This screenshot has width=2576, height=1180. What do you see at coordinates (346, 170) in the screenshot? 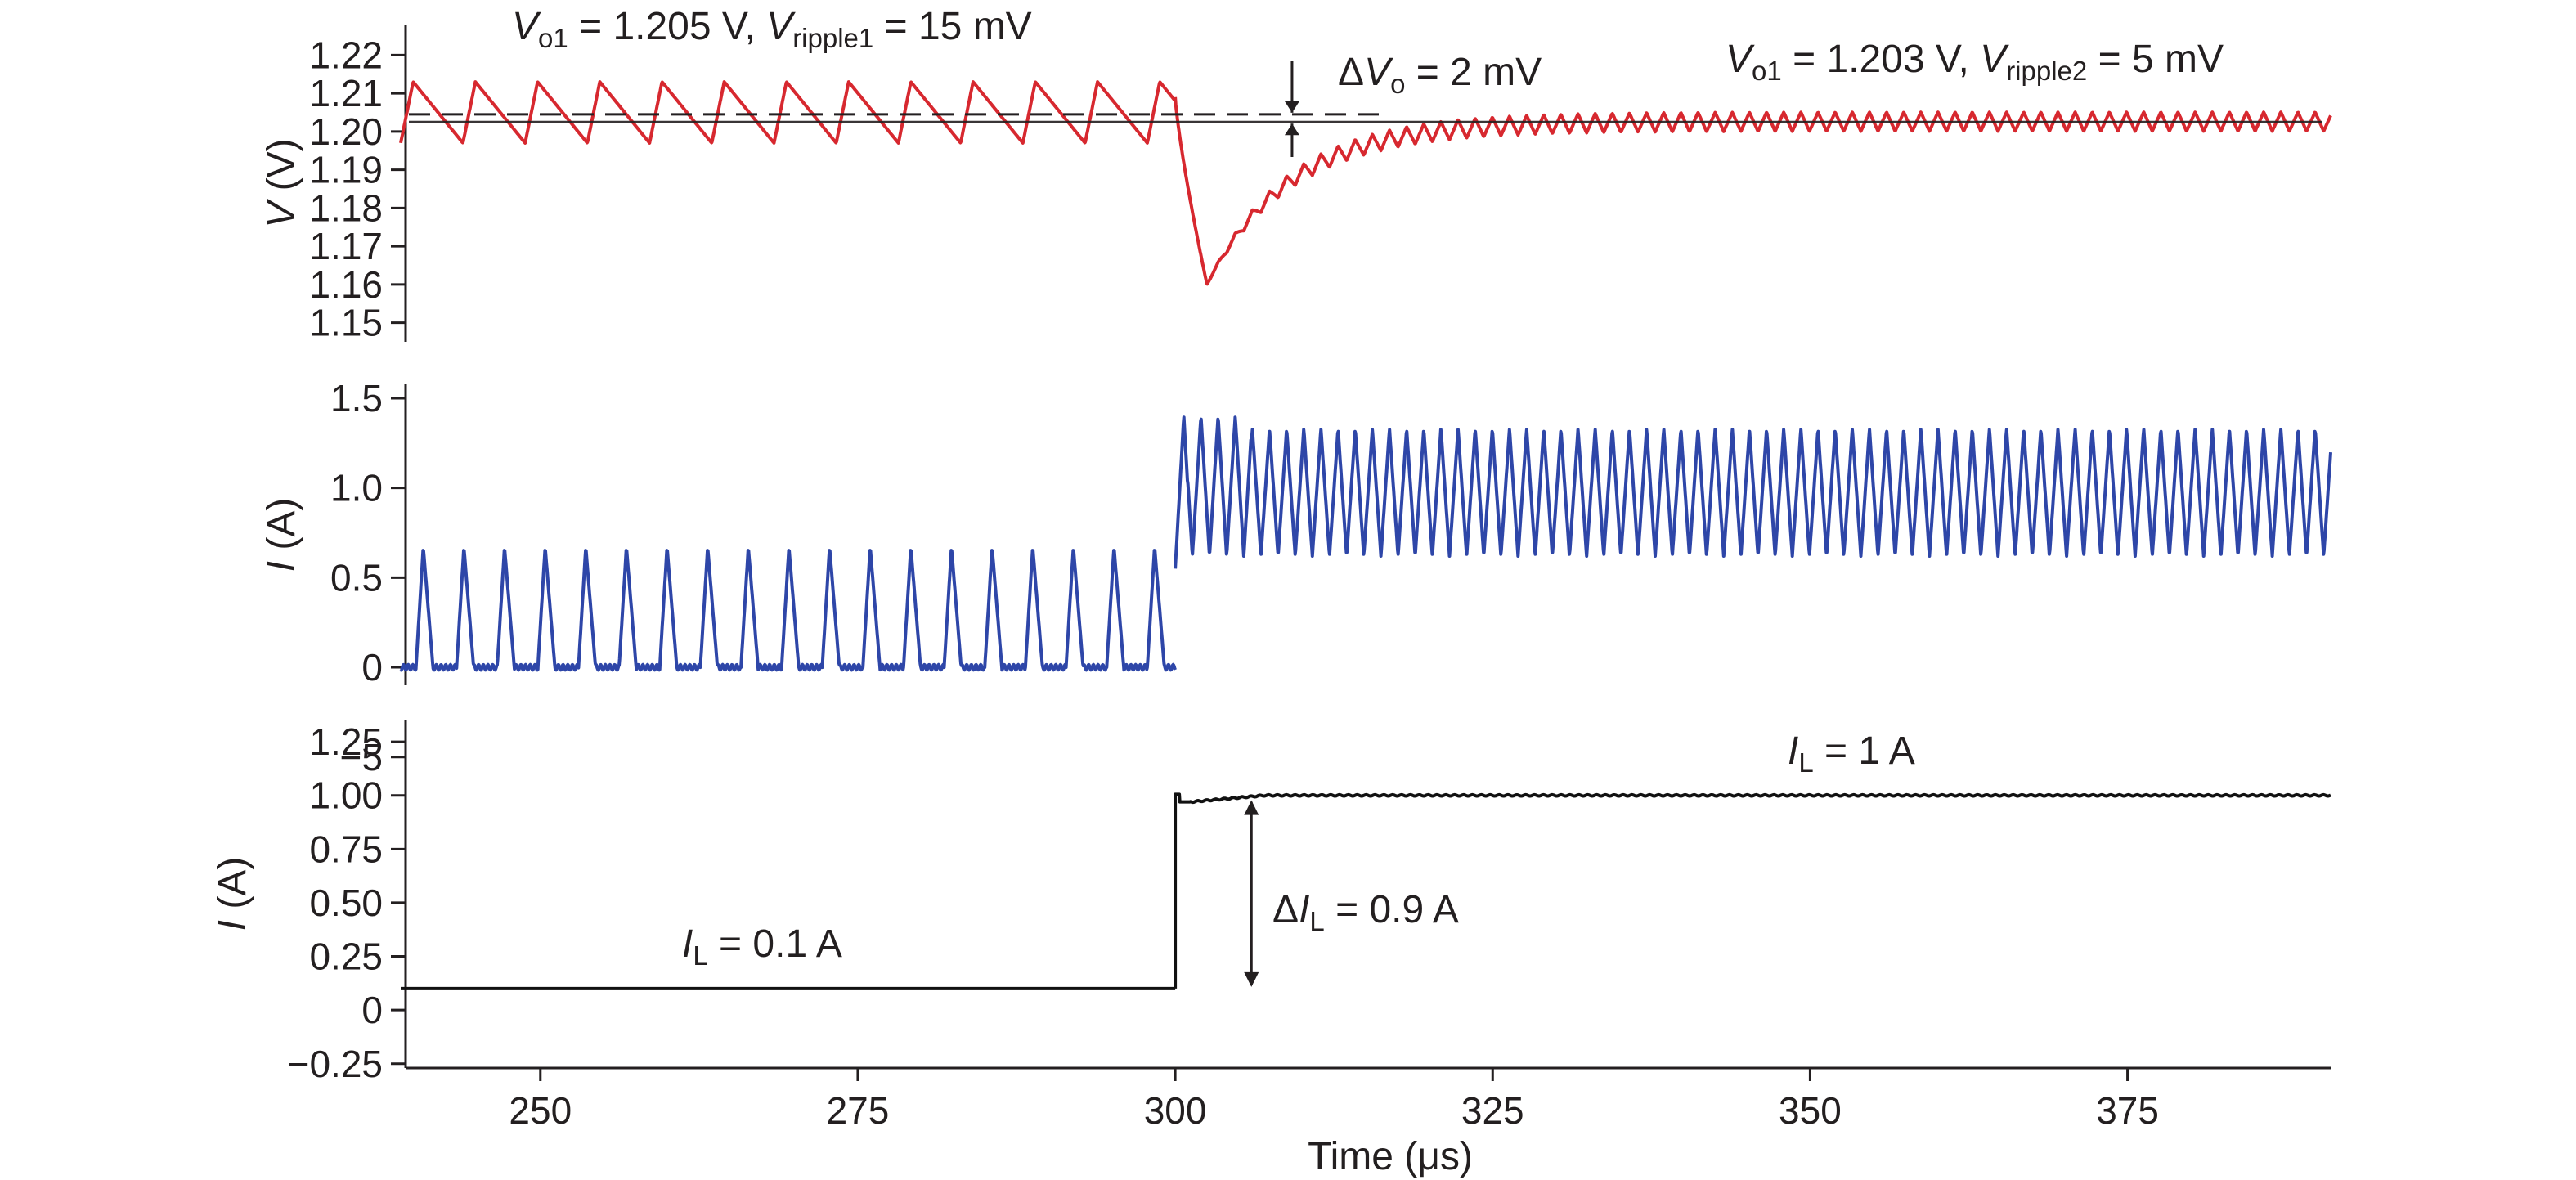
I see `voltage-ytick-label-4: 1.19` at bounding box center [346, 170].